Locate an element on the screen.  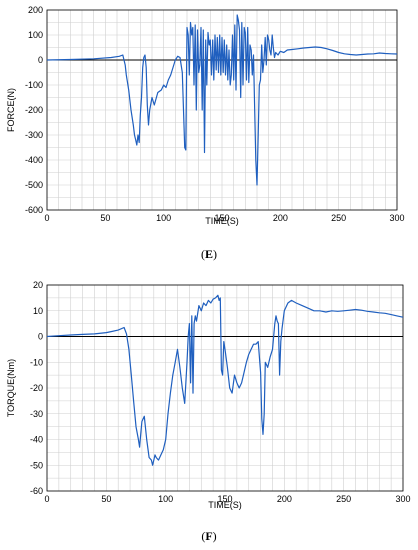
y-axis-label: FORCE(N) is located at coordinates (11, 110).